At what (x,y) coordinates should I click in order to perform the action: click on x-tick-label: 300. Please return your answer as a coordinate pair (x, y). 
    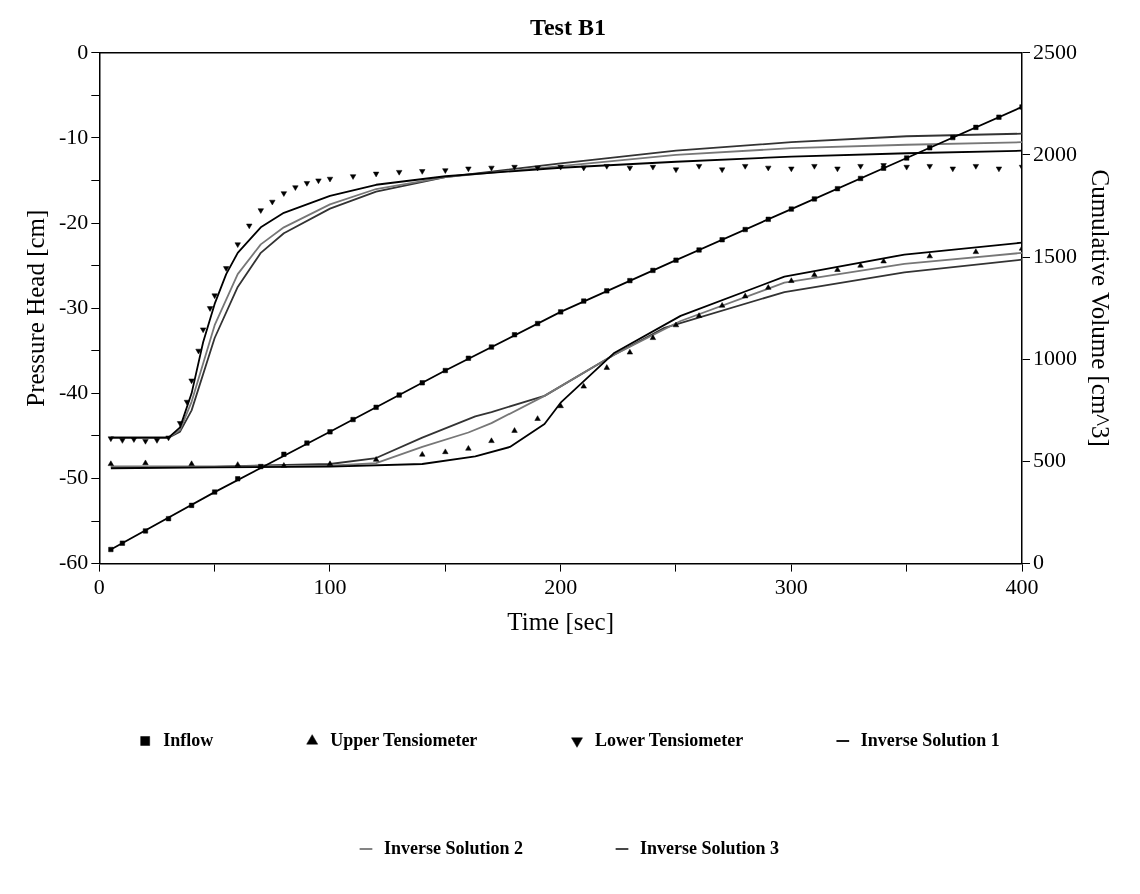
    Looking at the image, I should click on (791, 586).